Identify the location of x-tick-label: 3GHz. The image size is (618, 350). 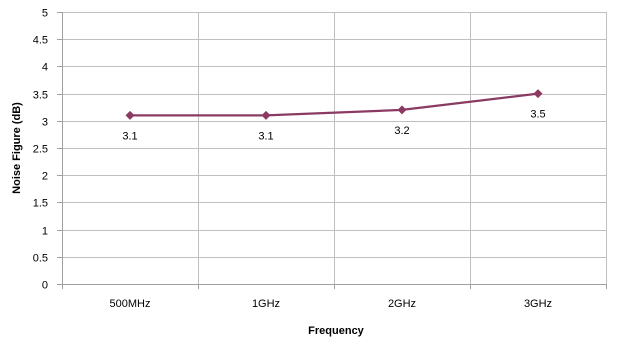
(538, 304).